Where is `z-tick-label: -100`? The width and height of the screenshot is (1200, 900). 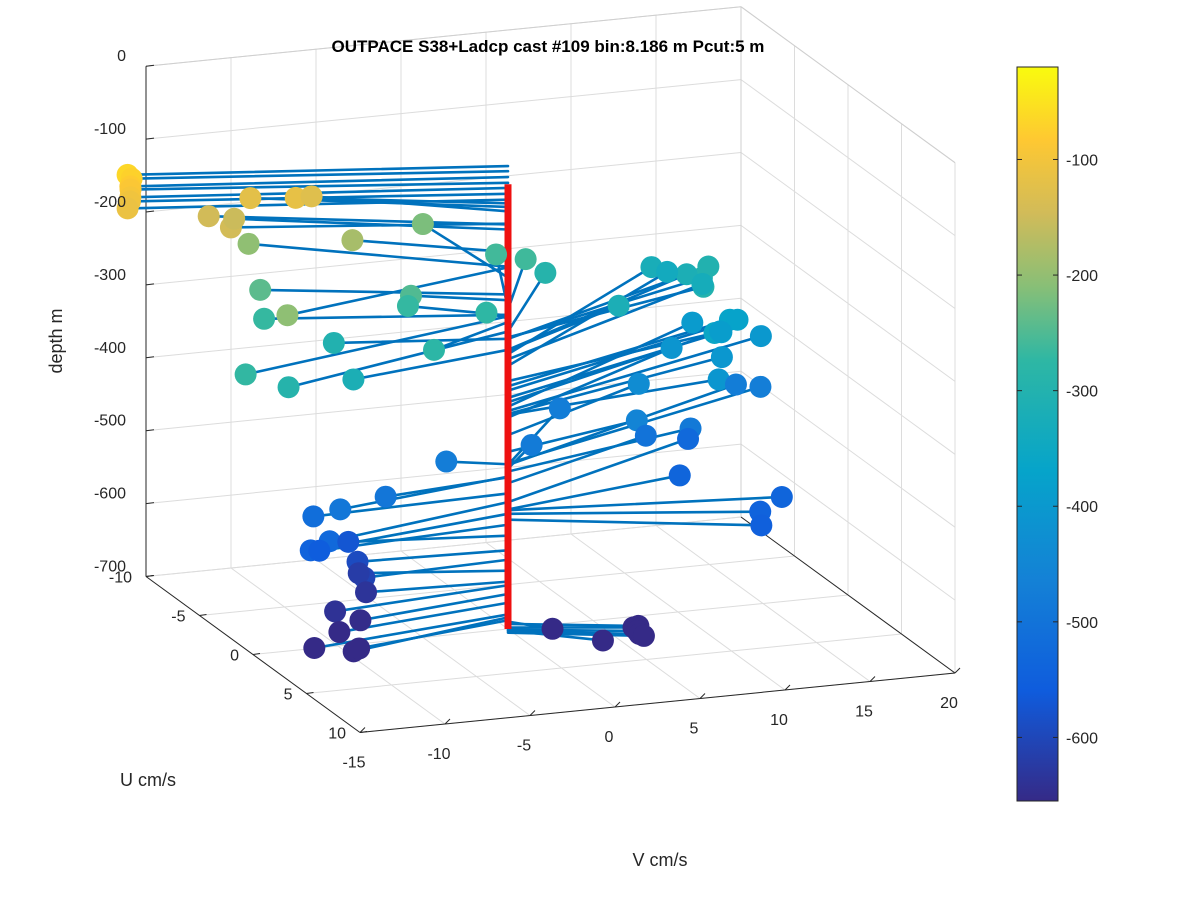
z-tick-label: -100 is located at coordinates (110, 129).